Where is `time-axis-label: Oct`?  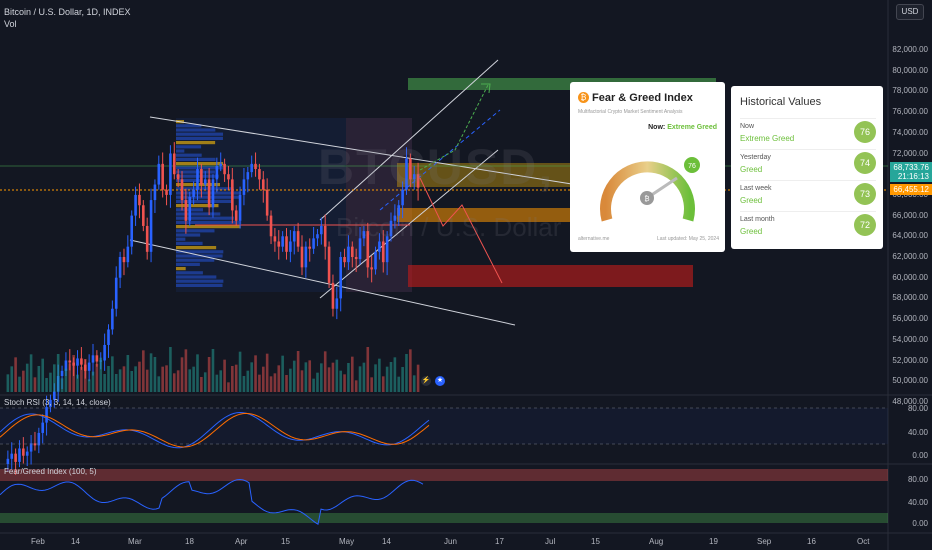
time-axis-label: Oct is located at coordinates (863, 541).